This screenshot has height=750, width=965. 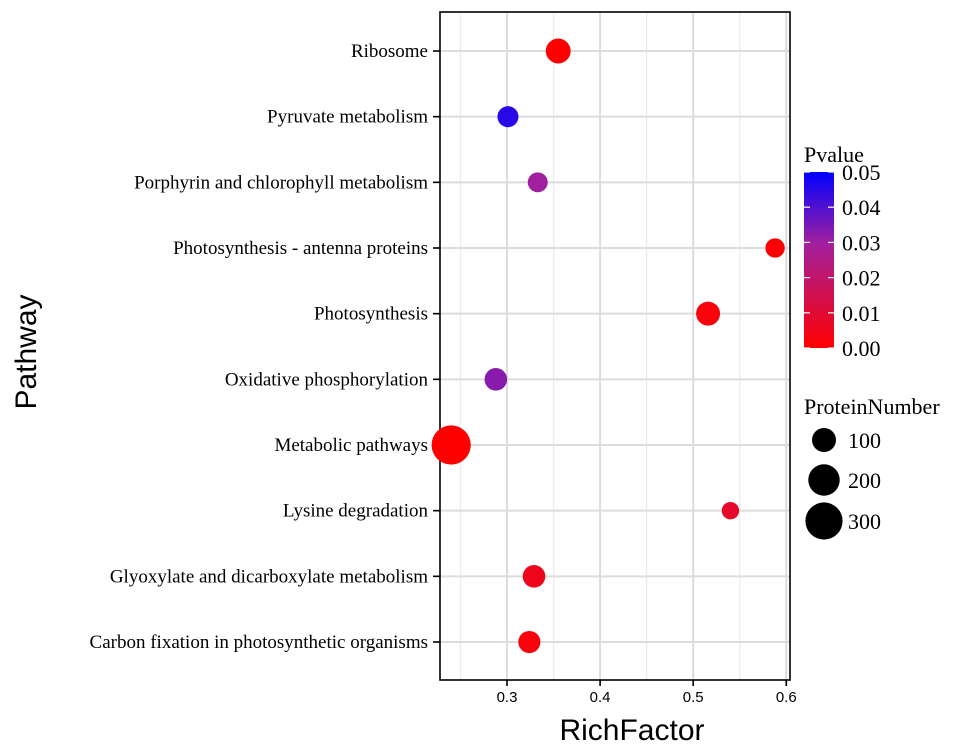 I want to click on size-legend-label: 300, so click(x=864, y=521).